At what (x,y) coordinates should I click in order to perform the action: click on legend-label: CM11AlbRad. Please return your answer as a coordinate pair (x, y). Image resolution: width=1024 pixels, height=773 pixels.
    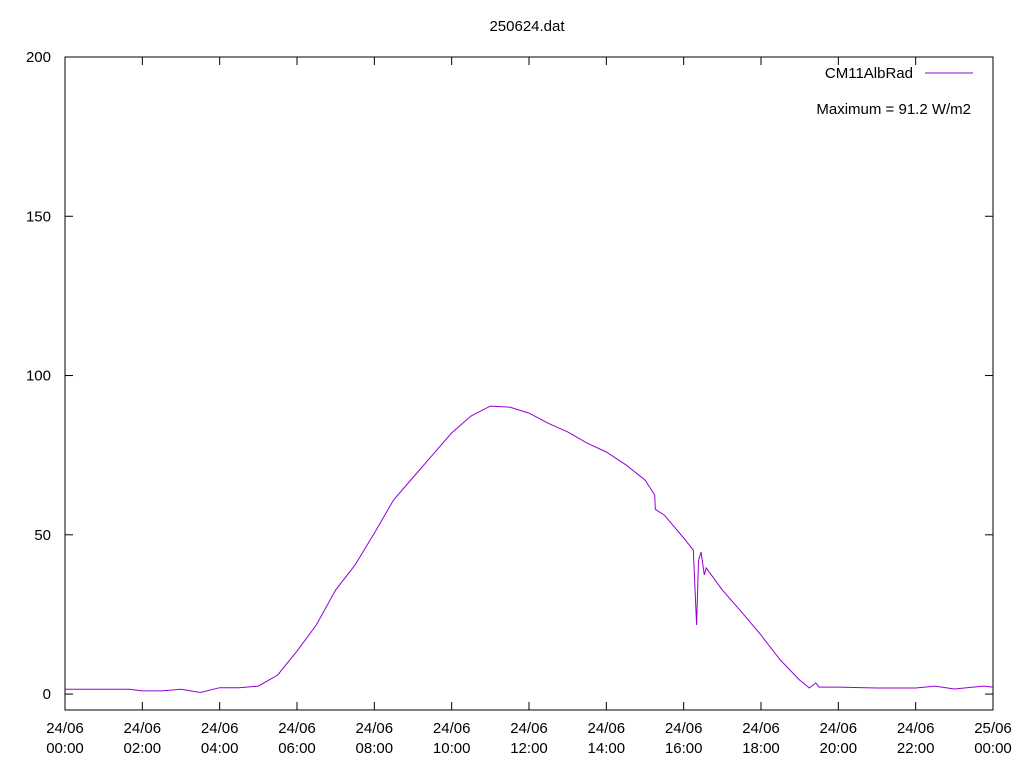
    Looking at the image, I should click on (869, 73).